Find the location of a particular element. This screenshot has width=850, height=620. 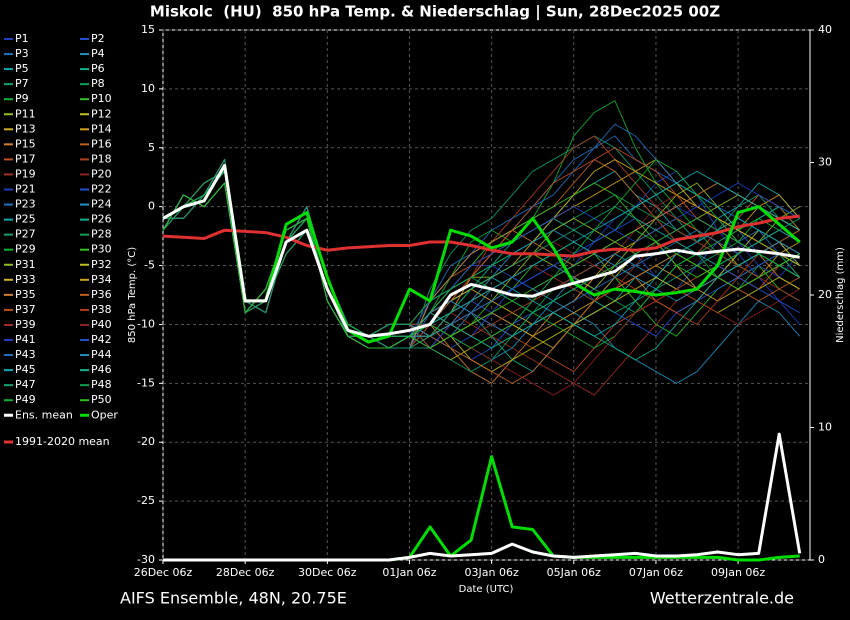

legend-label: P41 is located at coordinates (25, 339).